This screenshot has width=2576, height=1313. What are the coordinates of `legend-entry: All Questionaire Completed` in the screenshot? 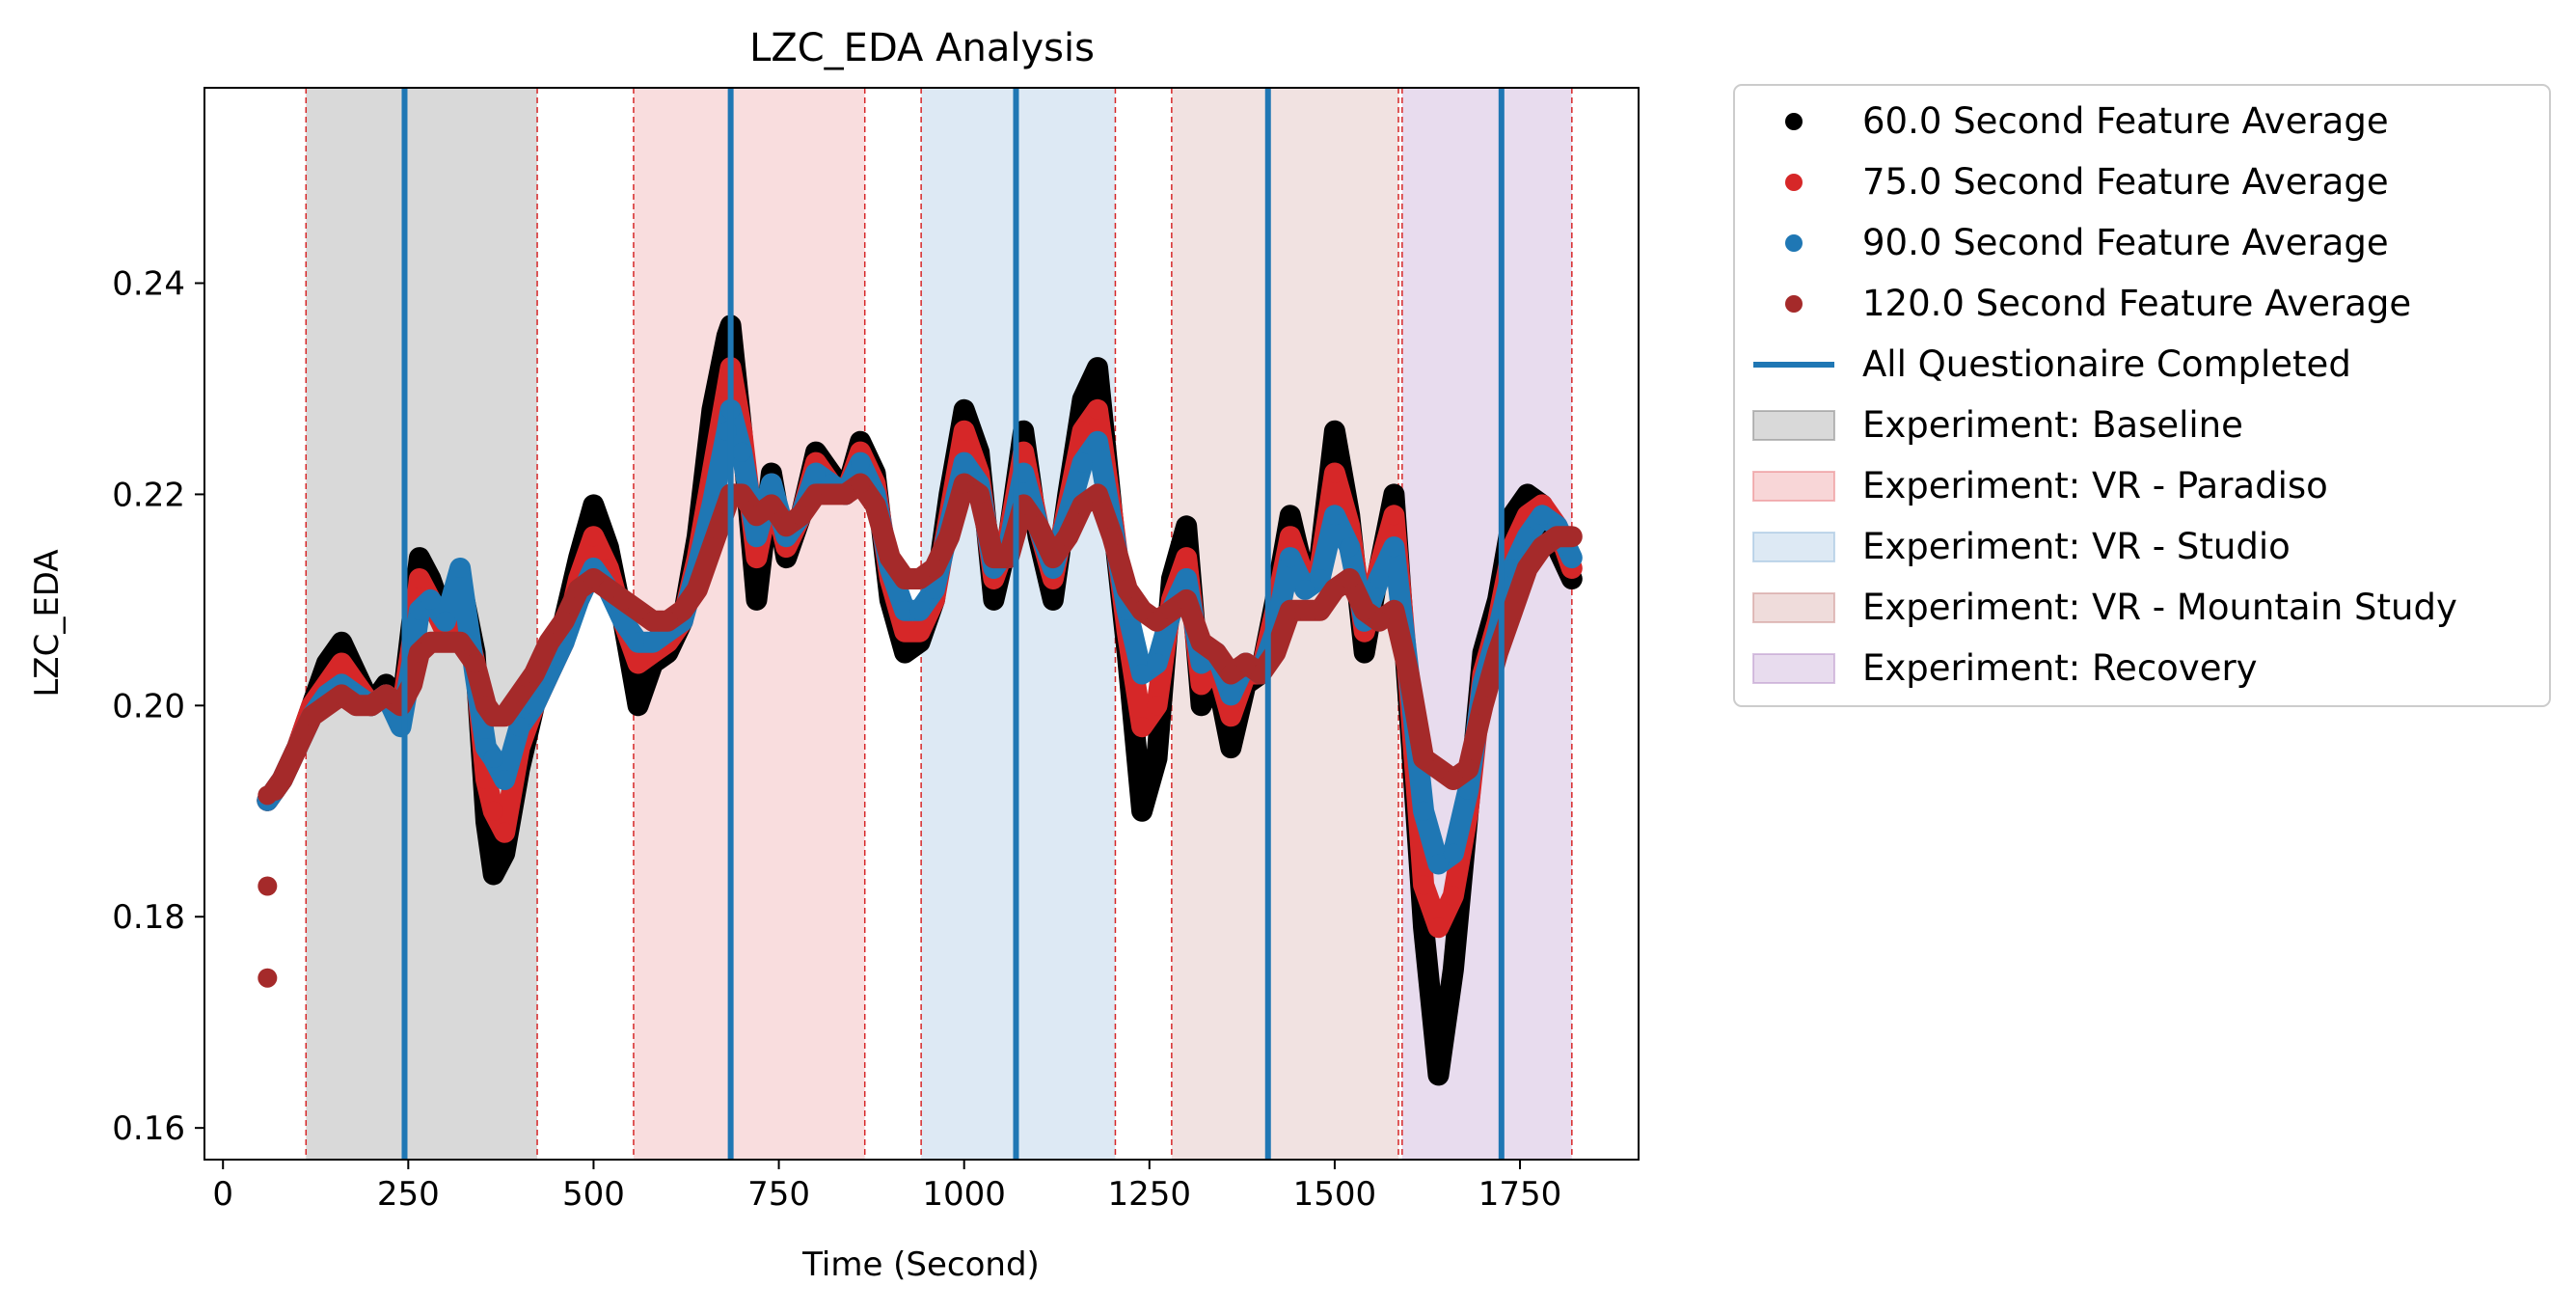 It's located at (2052, 364).